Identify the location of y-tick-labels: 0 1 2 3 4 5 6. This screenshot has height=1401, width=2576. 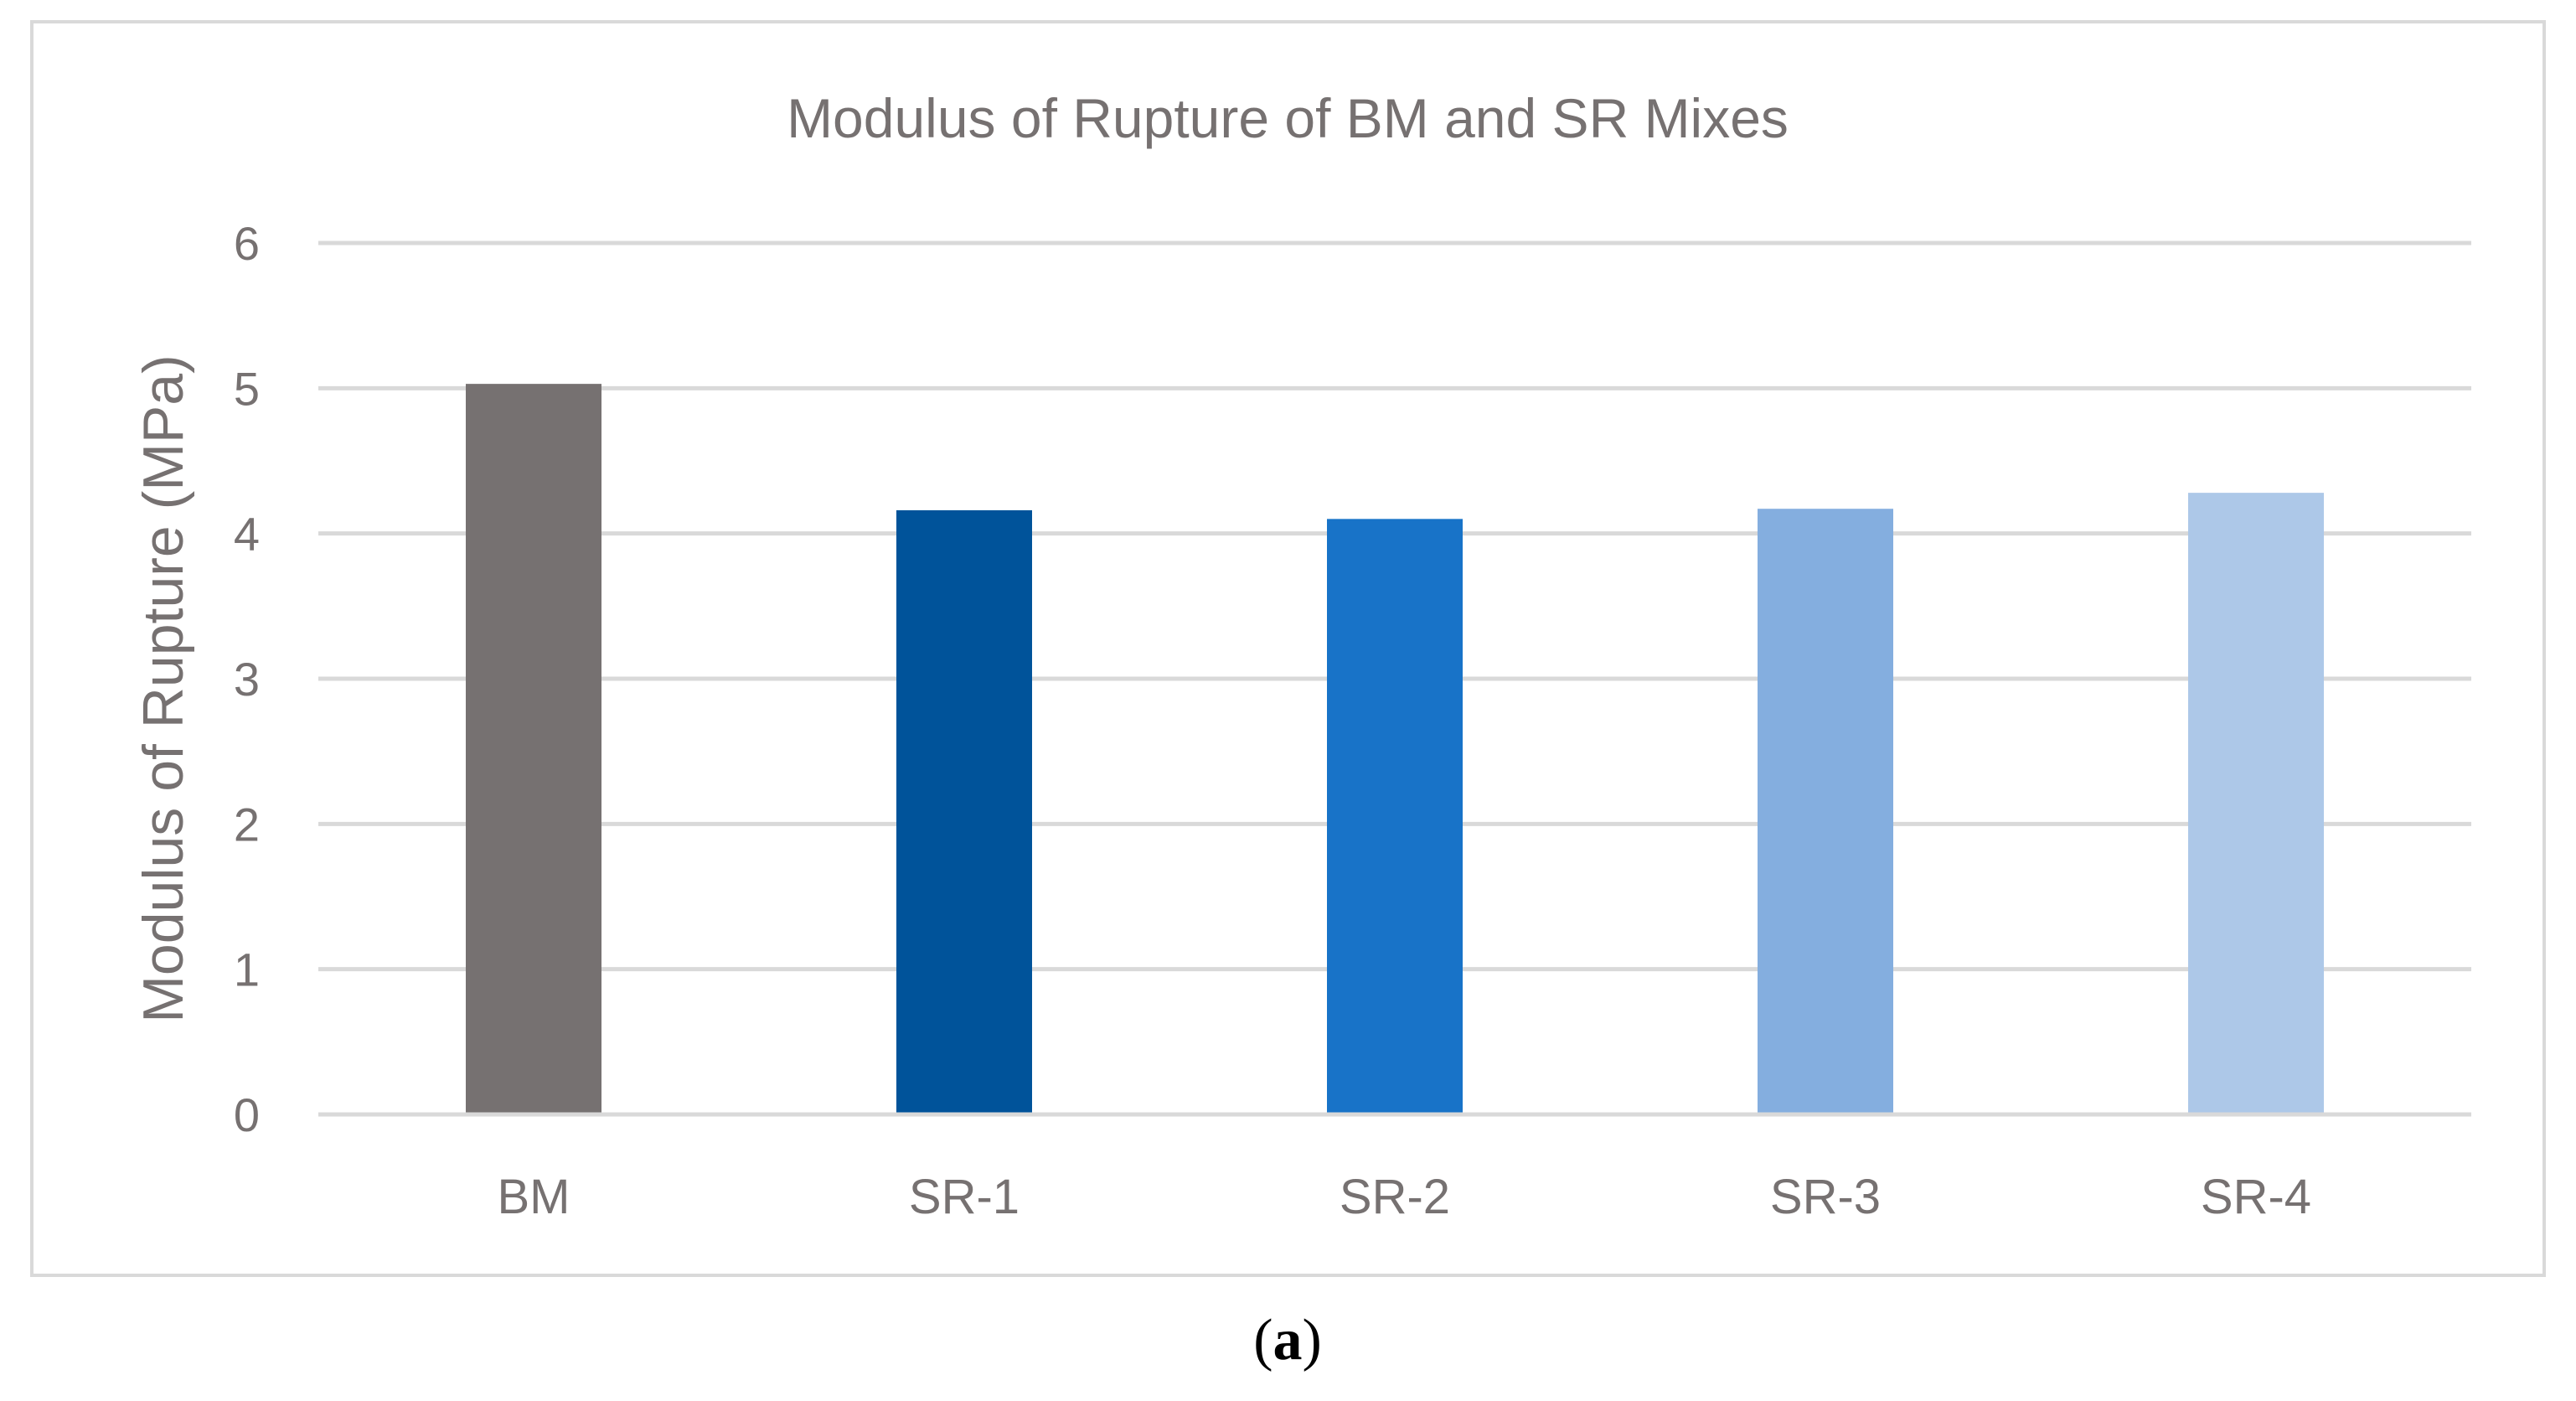
(247, 679).